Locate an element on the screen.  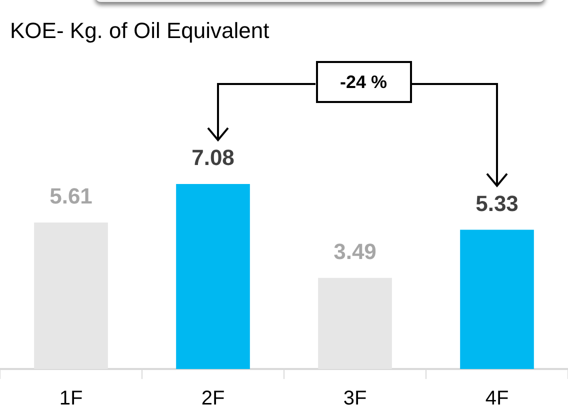
chart-title: KOE- Kg. of Oil Equivalent is located at coordinates (140, 31).